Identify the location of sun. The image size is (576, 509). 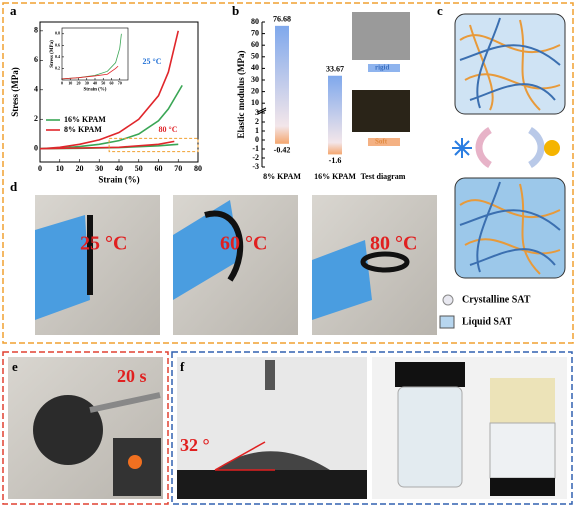
(552, 148).